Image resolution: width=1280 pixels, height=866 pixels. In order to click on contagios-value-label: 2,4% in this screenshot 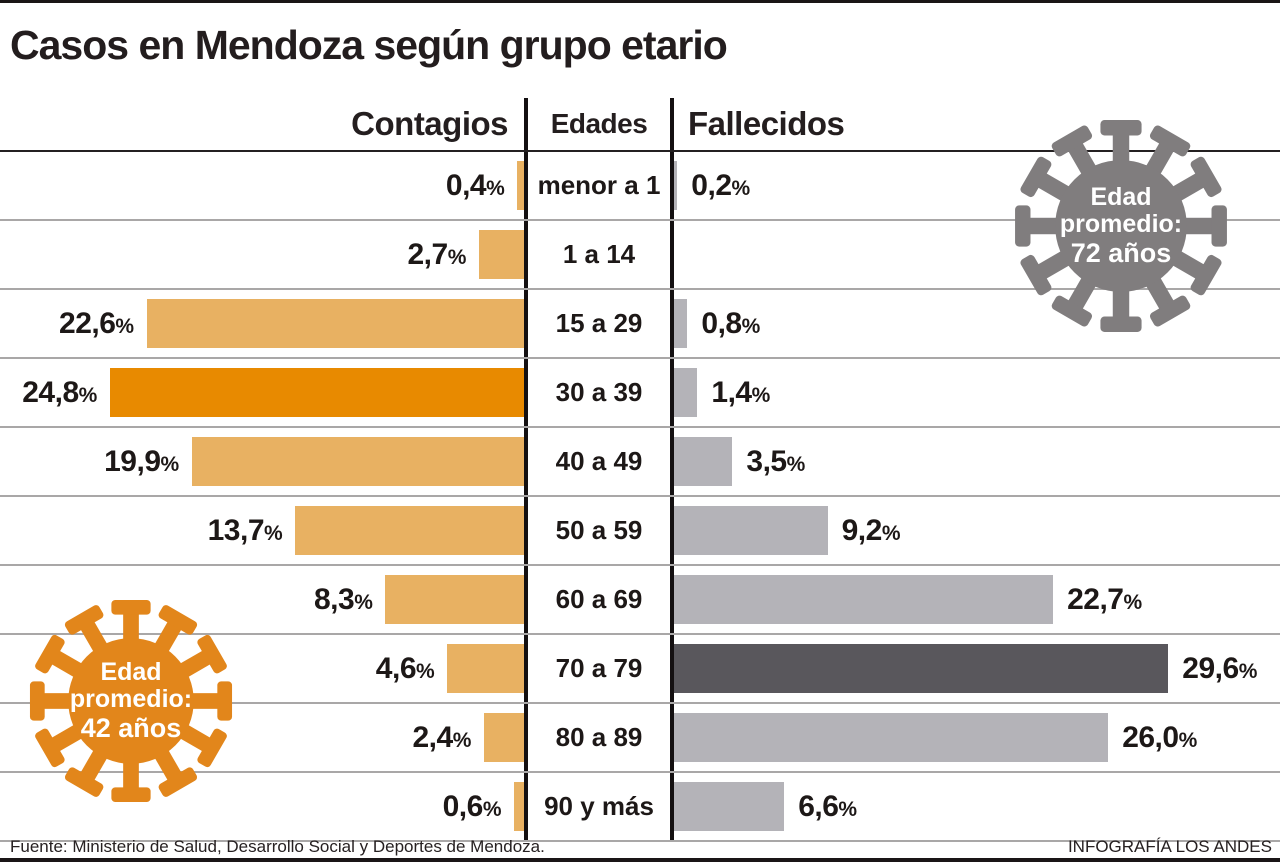, I will do `click(442, 737)`.